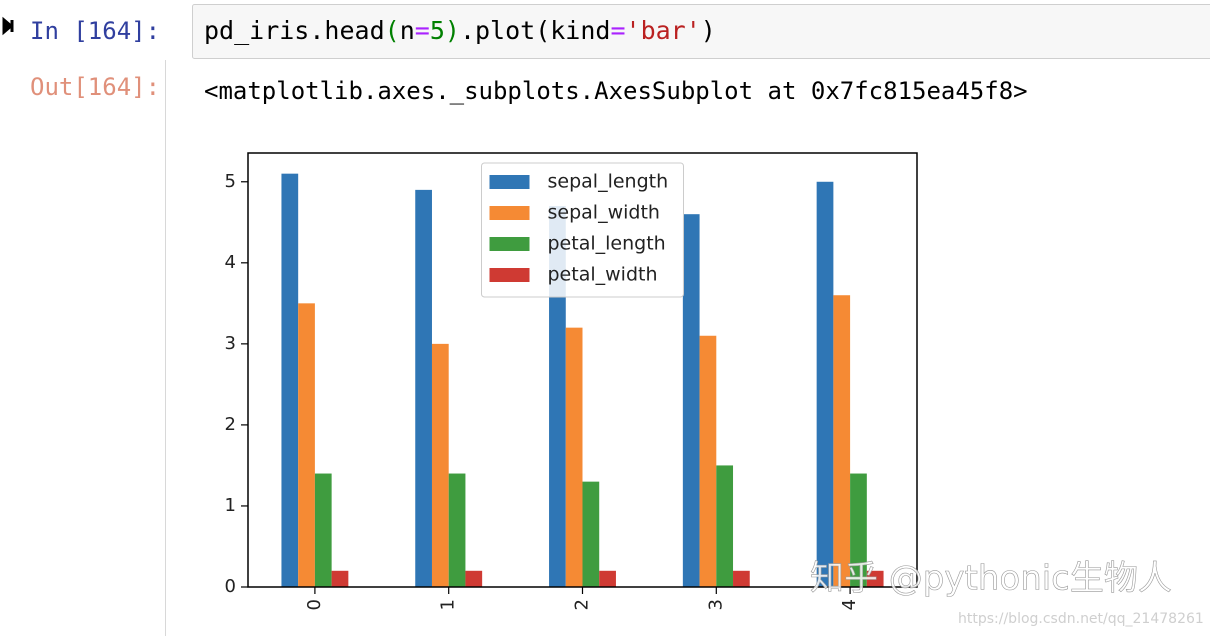 The width and height of the screenshot is (1210, 636). Describe the element at coordinates (715, 604) in the screenshot. I see `x-tick-label: 3` at that location.